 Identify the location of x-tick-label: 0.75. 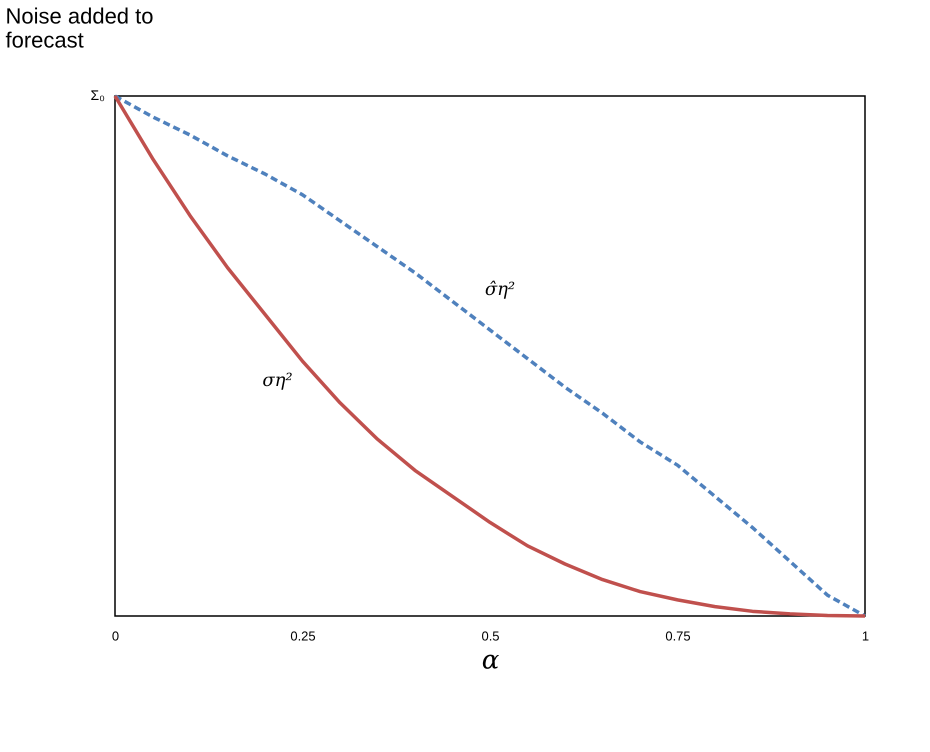
(678, 636).